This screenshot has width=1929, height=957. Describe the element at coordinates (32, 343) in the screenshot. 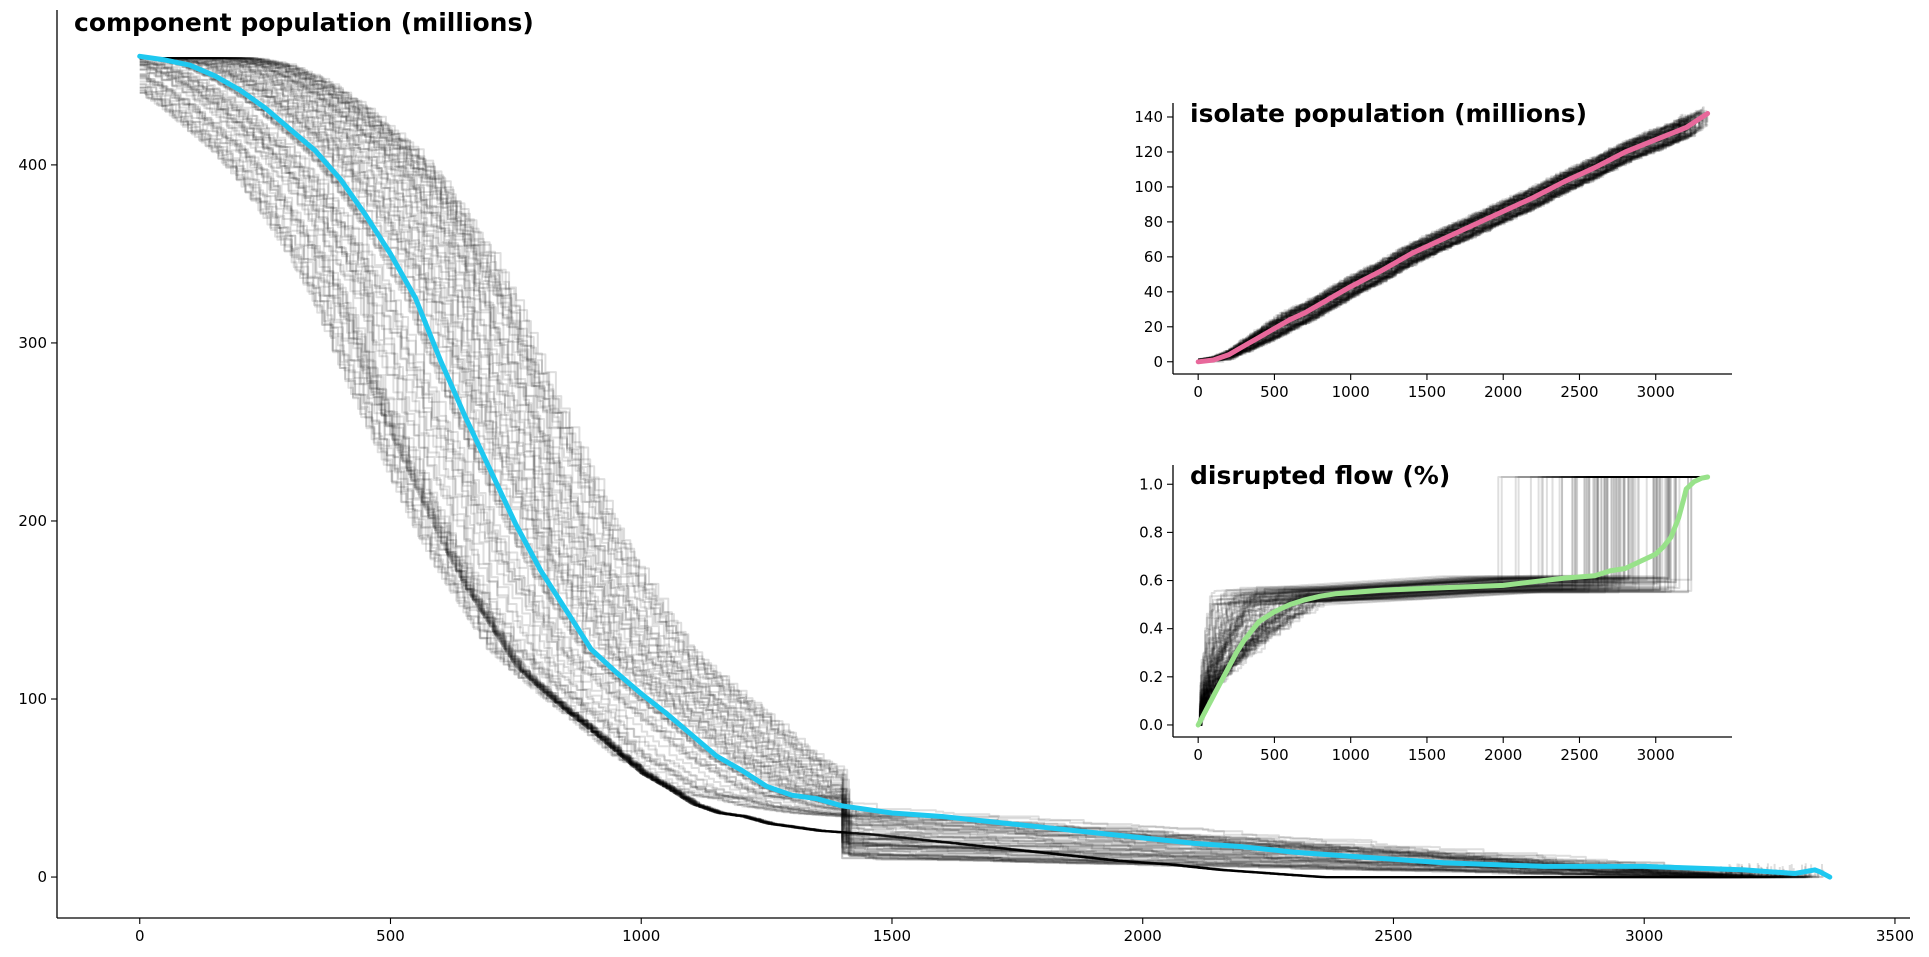

I see `main-y-tick-label: 300` at that location.